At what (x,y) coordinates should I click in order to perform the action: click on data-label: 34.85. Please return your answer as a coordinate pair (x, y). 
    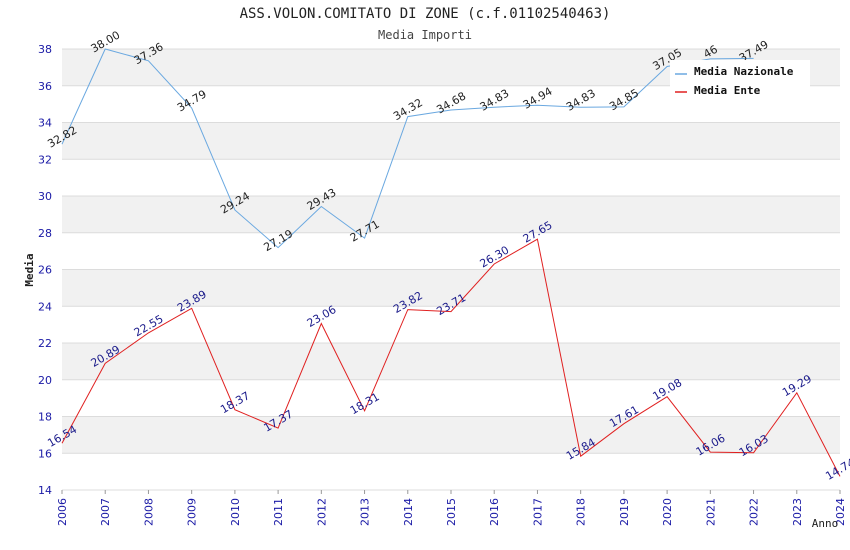
    Looking at the image, I should click on (624, 99).